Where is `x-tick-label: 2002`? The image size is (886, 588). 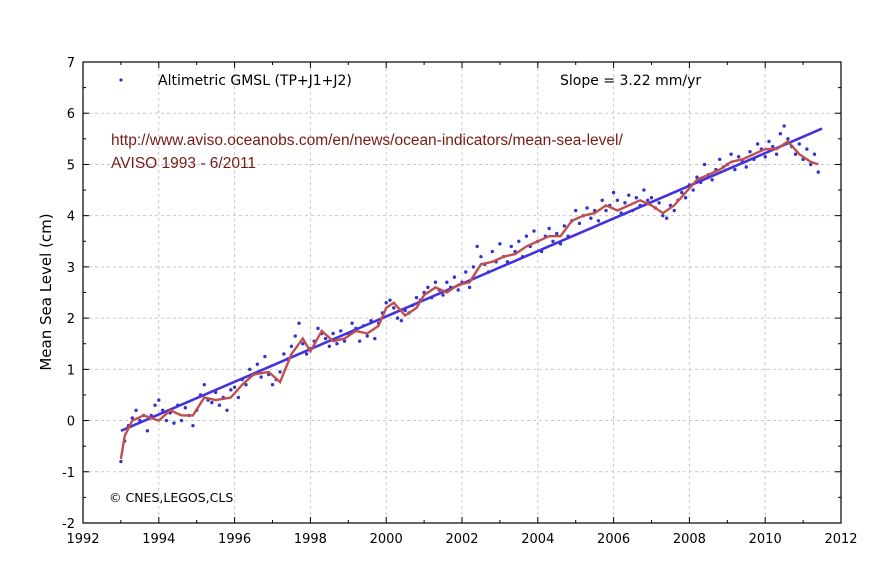
x-tick-label: 2002 is located at coordinates (461, 539).